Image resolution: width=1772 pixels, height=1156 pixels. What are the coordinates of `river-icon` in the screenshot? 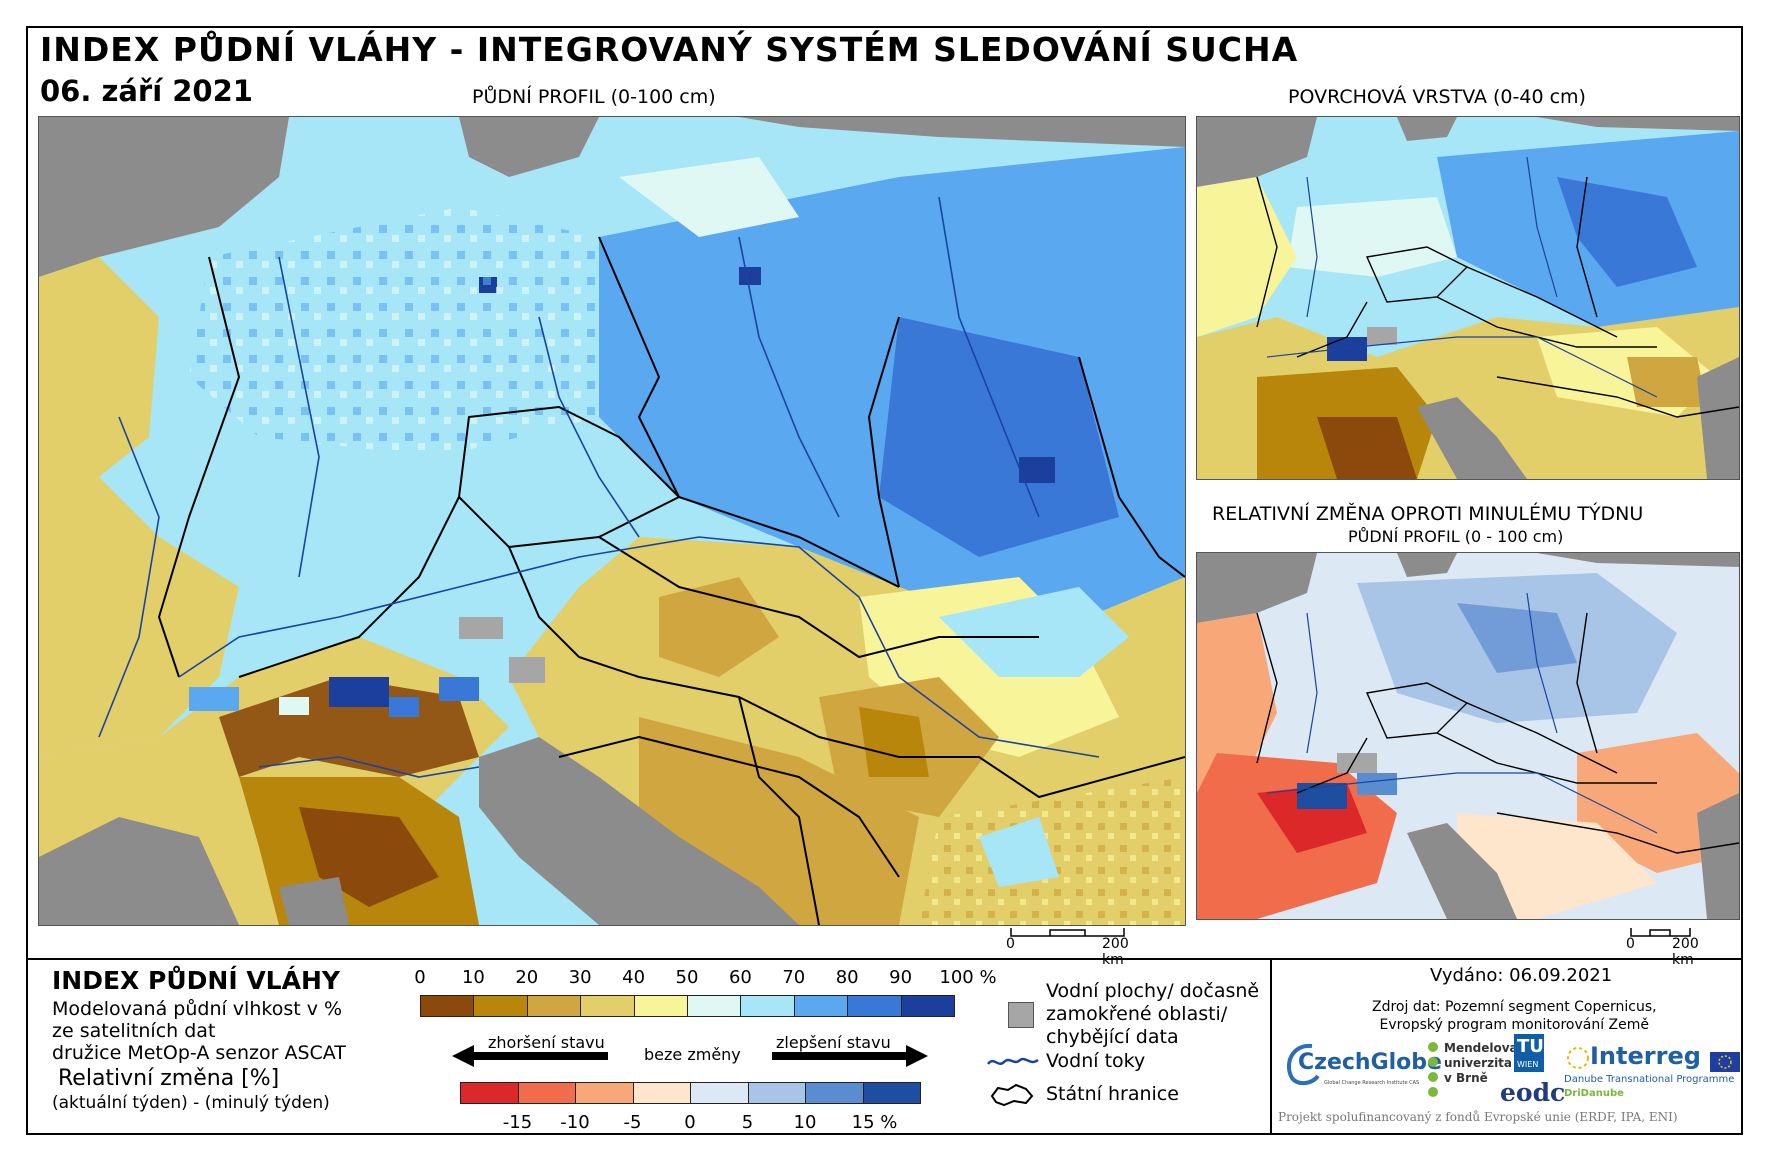 It's located at (1013, 1061).